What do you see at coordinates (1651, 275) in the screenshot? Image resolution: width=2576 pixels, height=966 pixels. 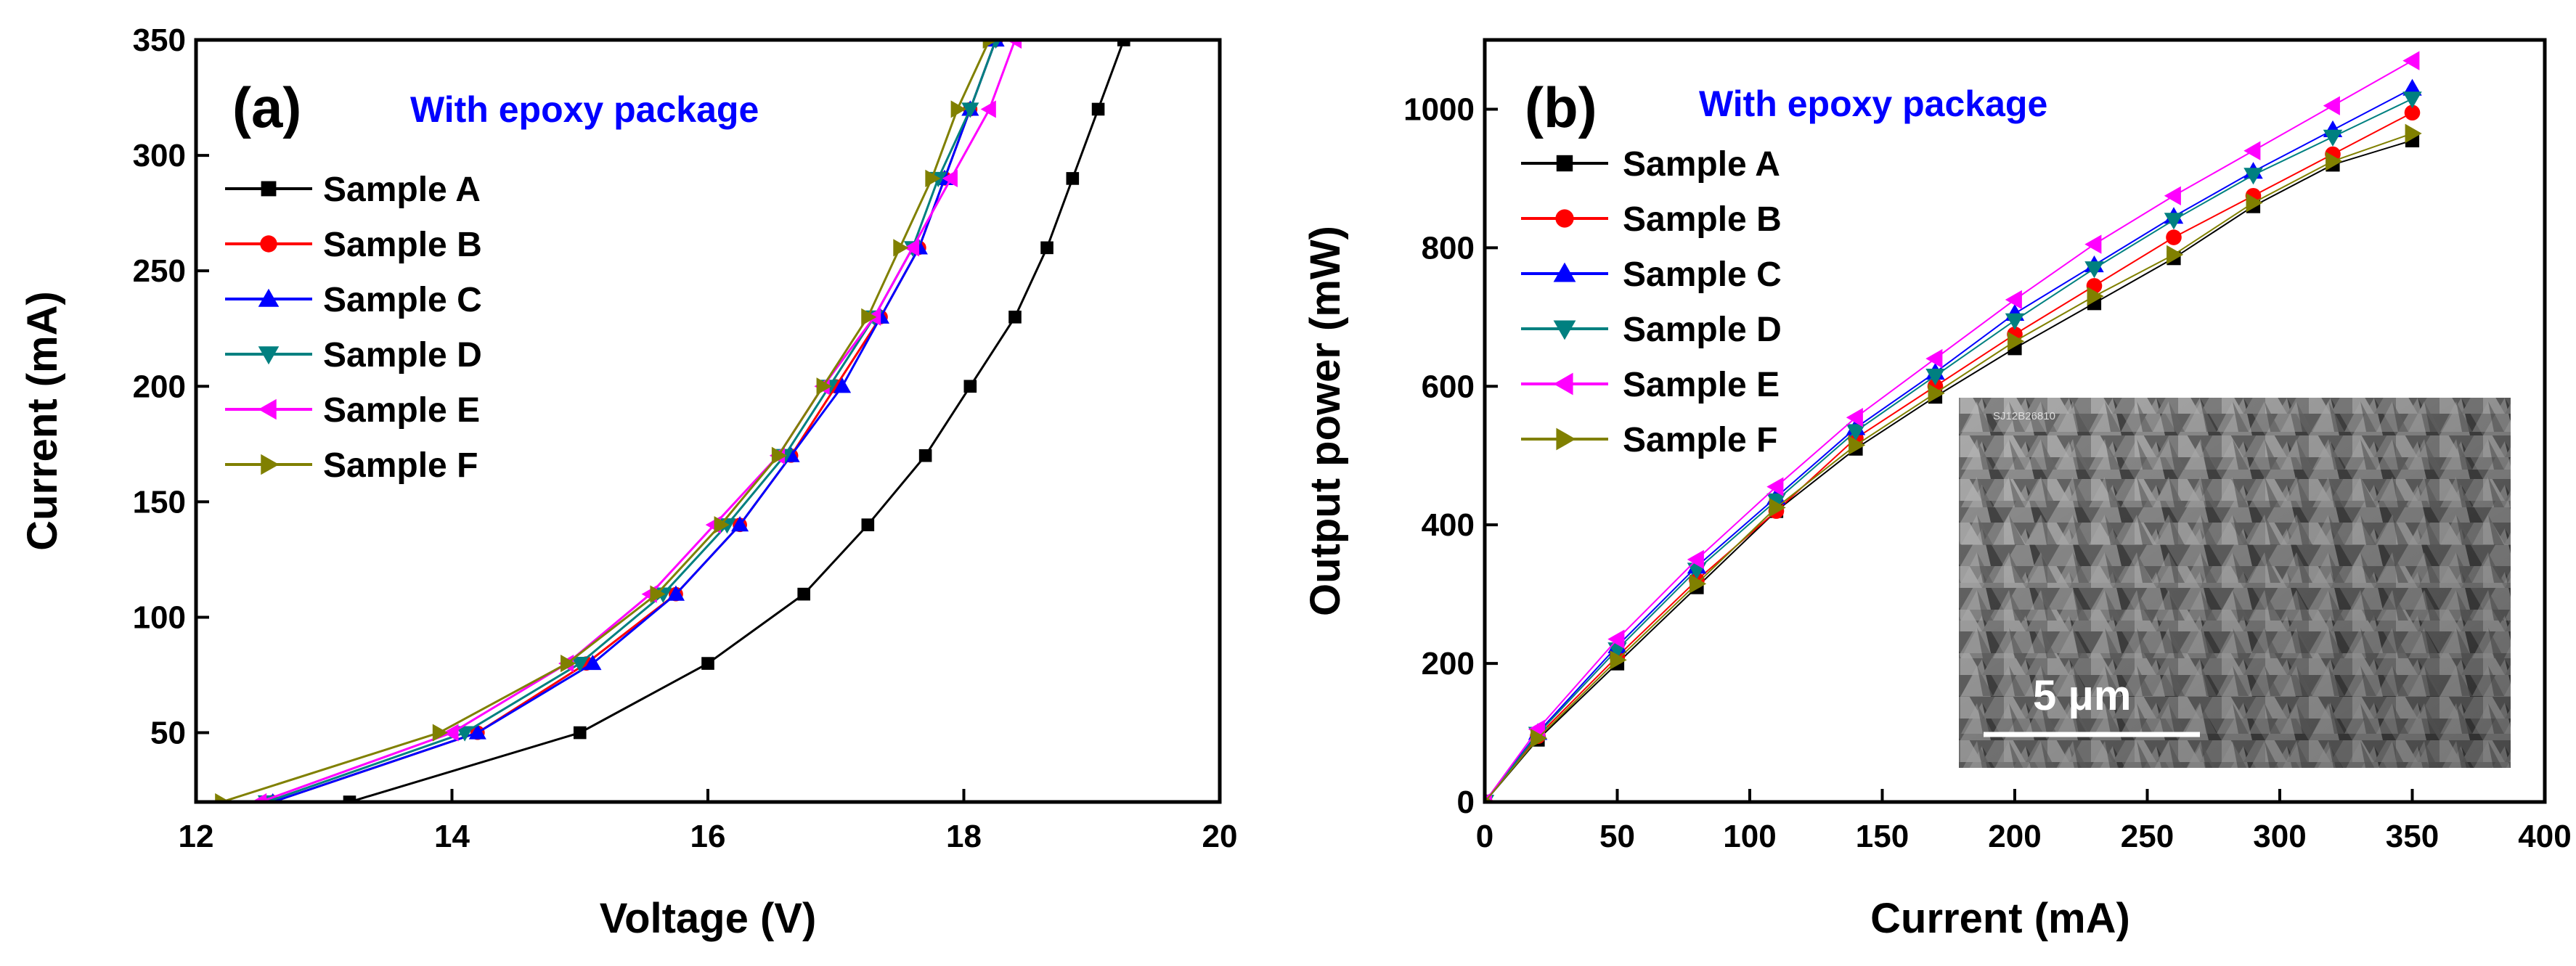 I see `panel-b-legend-item-sample-c: Sample C` at bounding box center [1651, 275].